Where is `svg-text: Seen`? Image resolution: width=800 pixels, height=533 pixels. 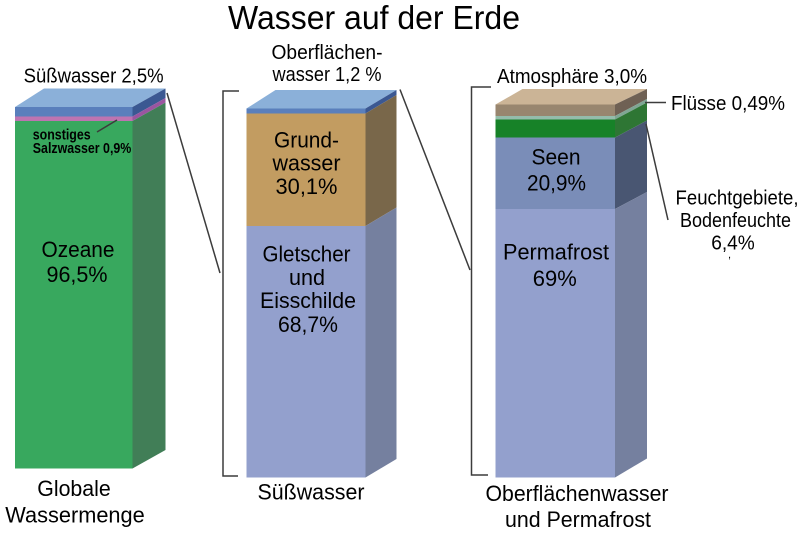 svg-text: Seen is located at coordinates (556, 157).